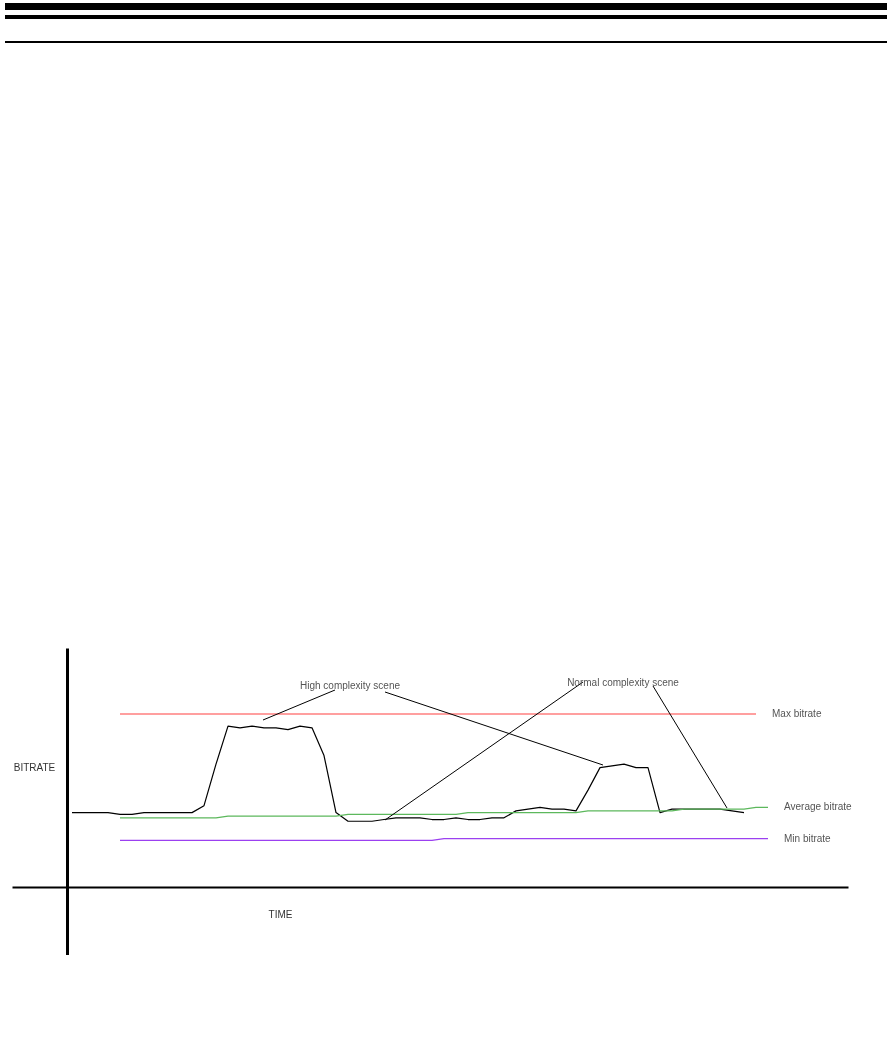  Describe the element at coordinates (280, 914) in the screenshot. I see `x-axis-title: TIME` at that location.